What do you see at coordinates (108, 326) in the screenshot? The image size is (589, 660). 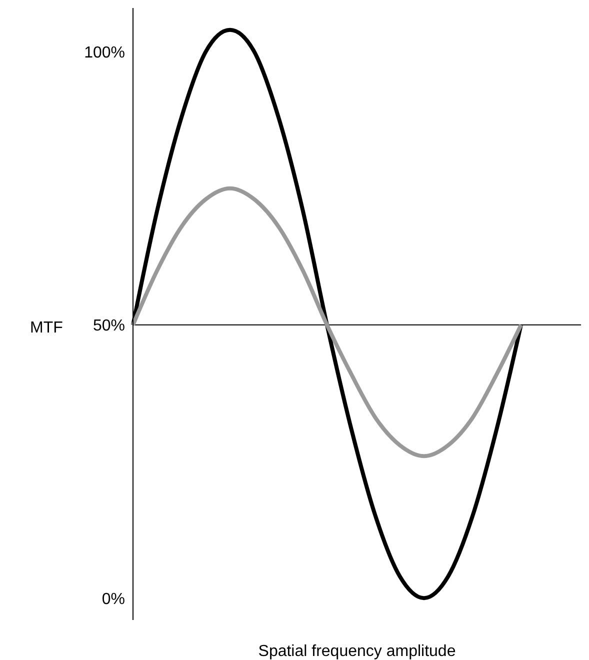 I see `y-tick-label: 50%` at bounding box center [108, 326].